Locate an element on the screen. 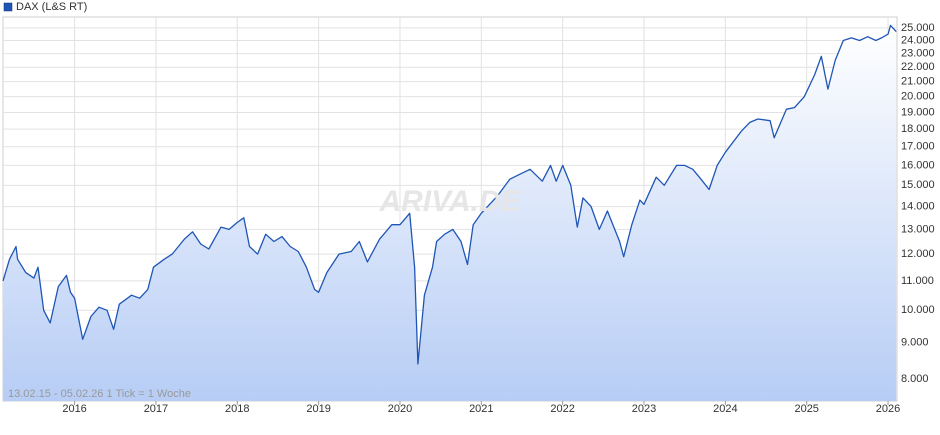  watermark: ARIVA.DE is located at coordinates (449, 201).